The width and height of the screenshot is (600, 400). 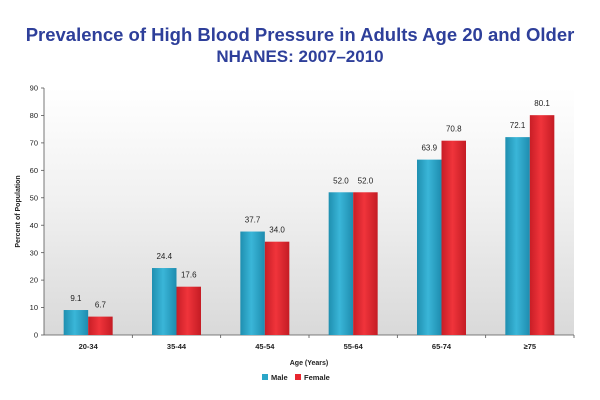 What do you see at coordinates (34, 88) in the screenshot?
I see `y-tick-label: 90` at bounding box center [34, 88].